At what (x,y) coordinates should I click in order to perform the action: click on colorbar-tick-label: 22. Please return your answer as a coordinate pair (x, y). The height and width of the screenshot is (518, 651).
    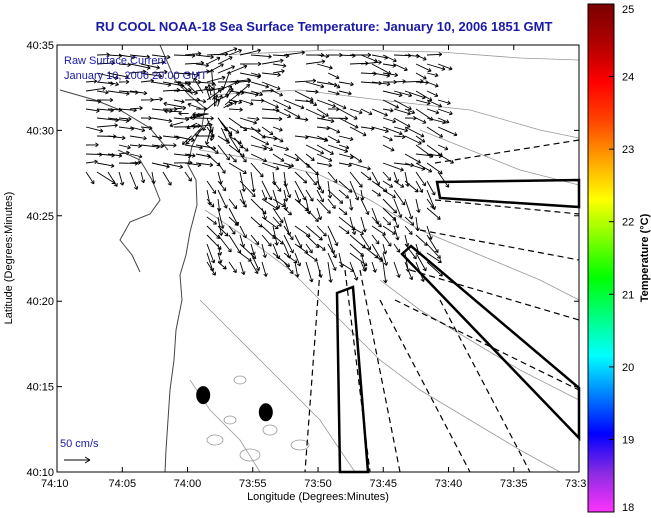
    Looking at the image, I should click on (628, 223).